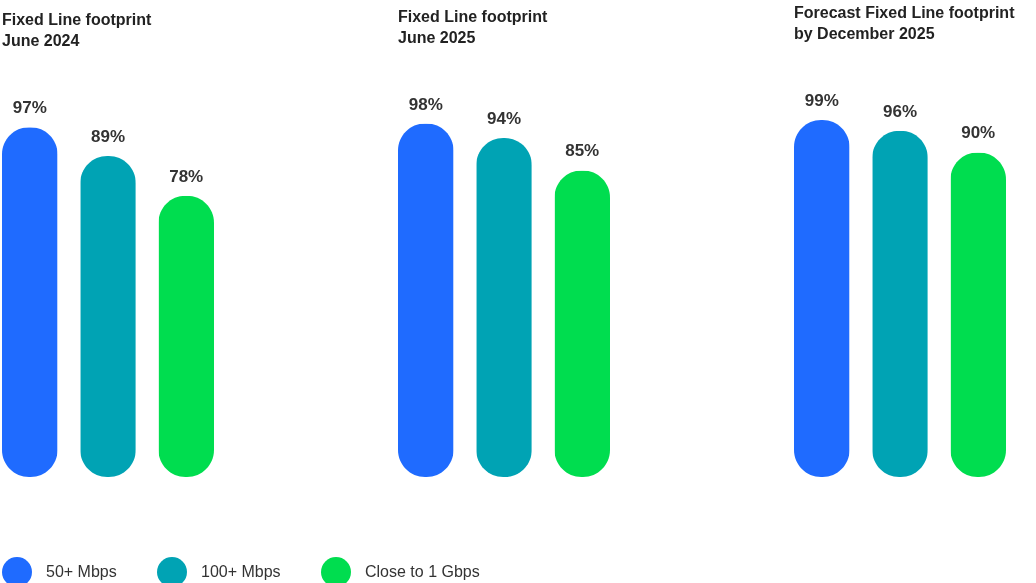 This screenshot has height=583, width=1036. Describe the element at coordinates (473, 26) in the screenshot. I see `chart-title: Fixed Line footprint June 2025` at that location.